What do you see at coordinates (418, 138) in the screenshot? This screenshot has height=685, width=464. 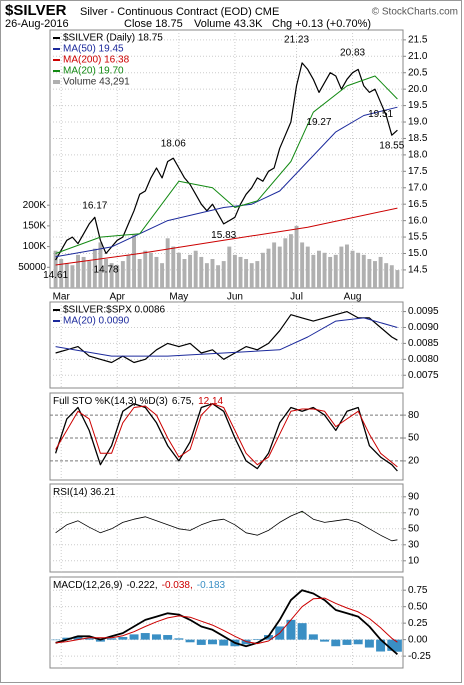 I see `y-tick-label: 18.5` at bounding box center [418, 138].